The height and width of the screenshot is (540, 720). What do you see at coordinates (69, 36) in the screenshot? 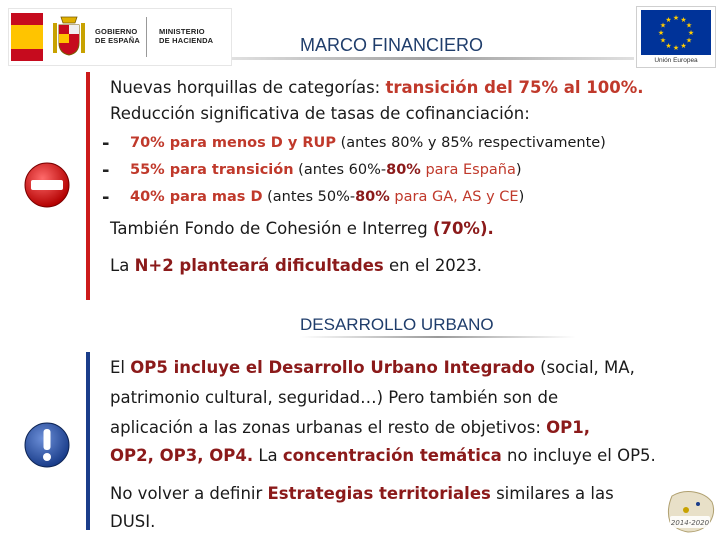
I see `coat-of-arms-icon` at bounding box center [69, 36].